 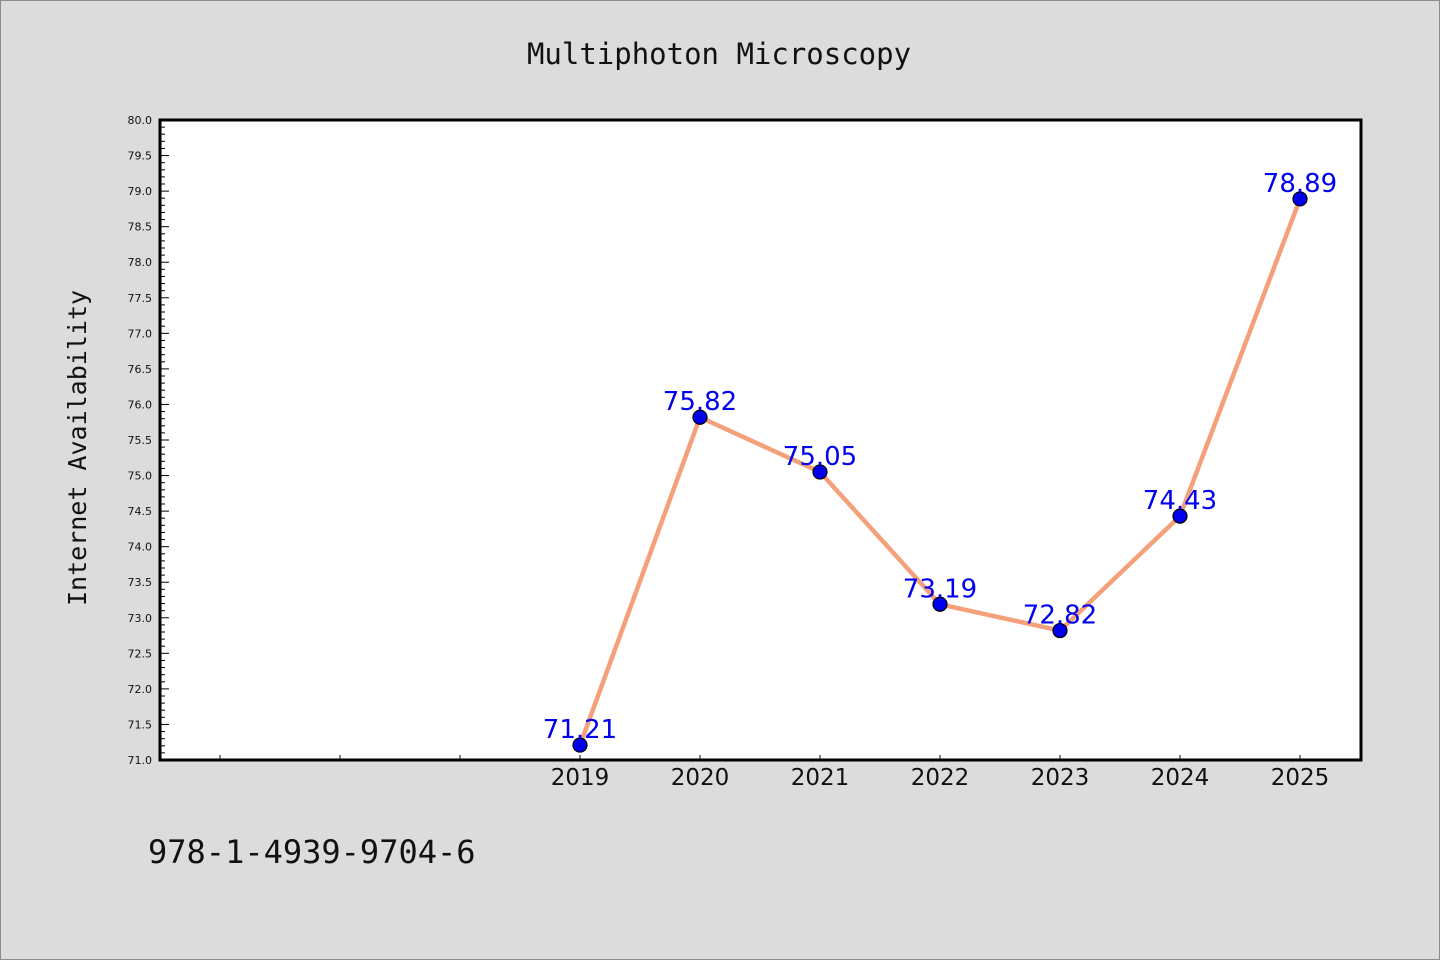 I want to click on y-tick-label: 75.5, so click(x=140, y=440).